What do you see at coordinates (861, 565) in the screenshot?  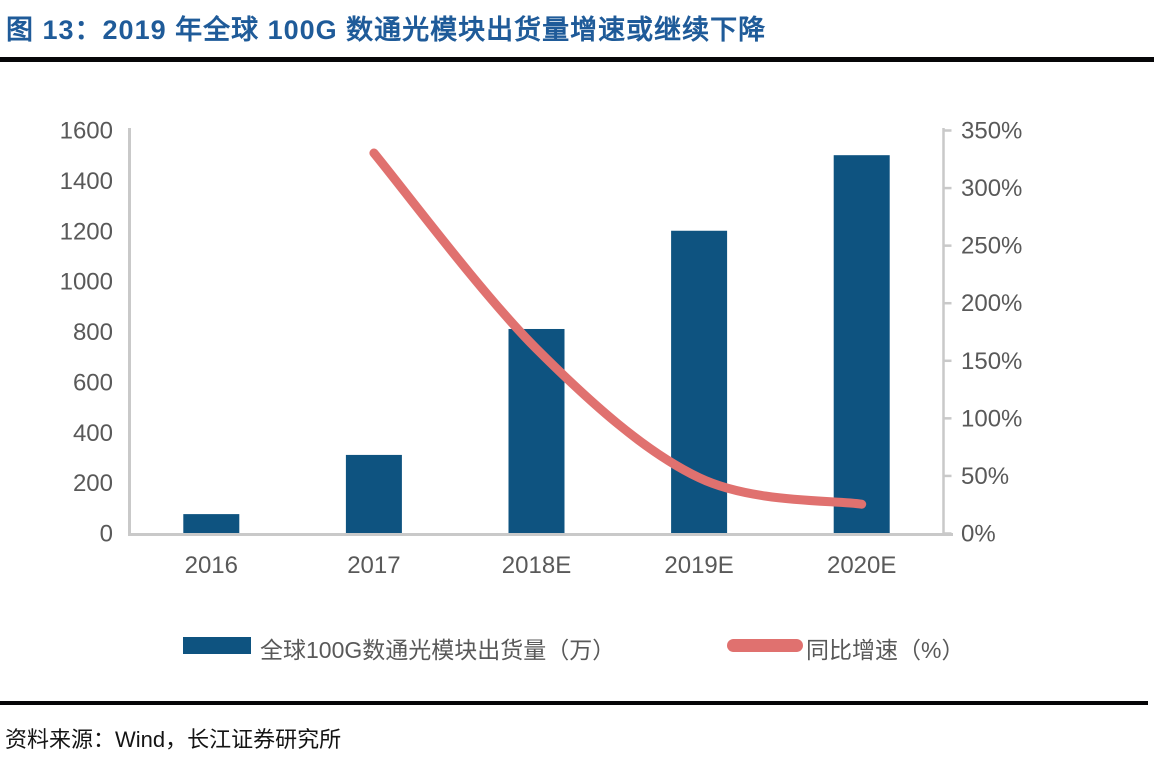 I see `x-tick-label-2020E: 2020E` at bounding box center [861, 565].